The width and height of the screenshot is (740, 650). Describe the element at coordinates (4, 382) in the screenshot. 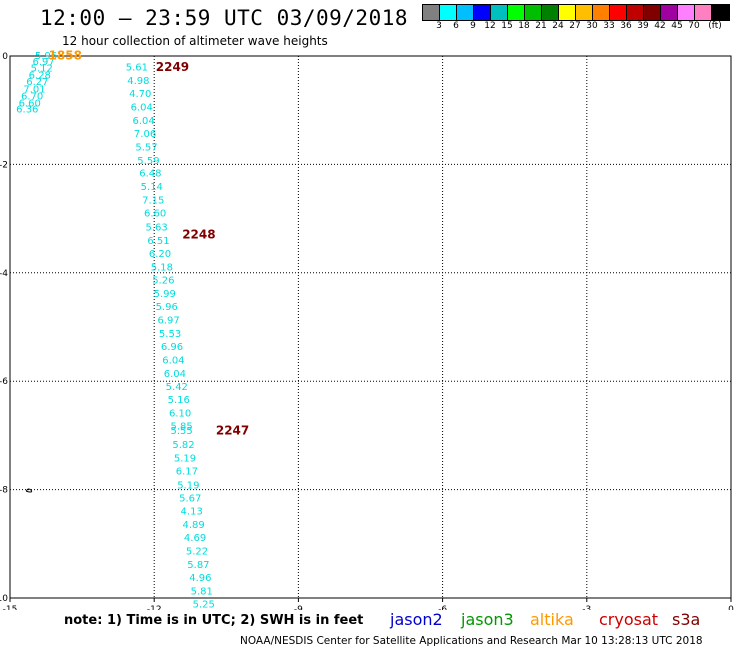

I see `y-tick-label: -6` at that location.